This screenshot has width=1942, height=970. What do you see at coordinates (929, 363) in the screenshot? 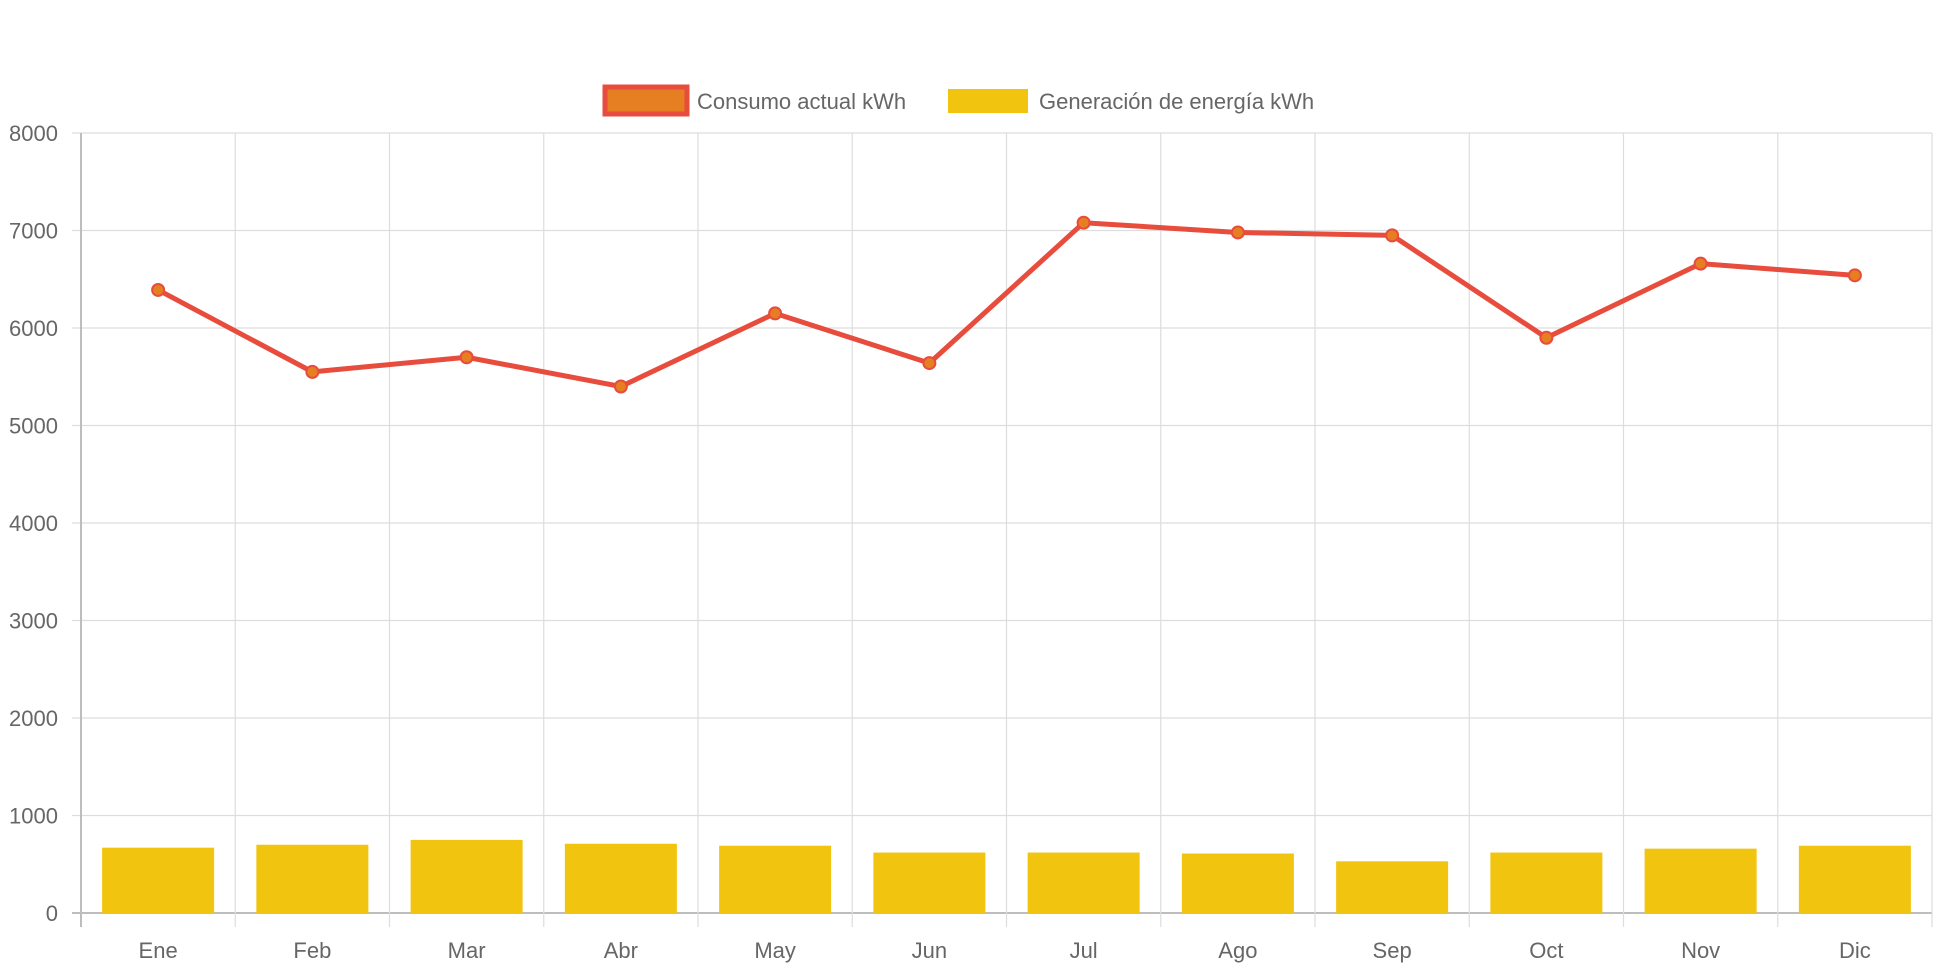
I see `point-jun` at bounding box center [929, 363].